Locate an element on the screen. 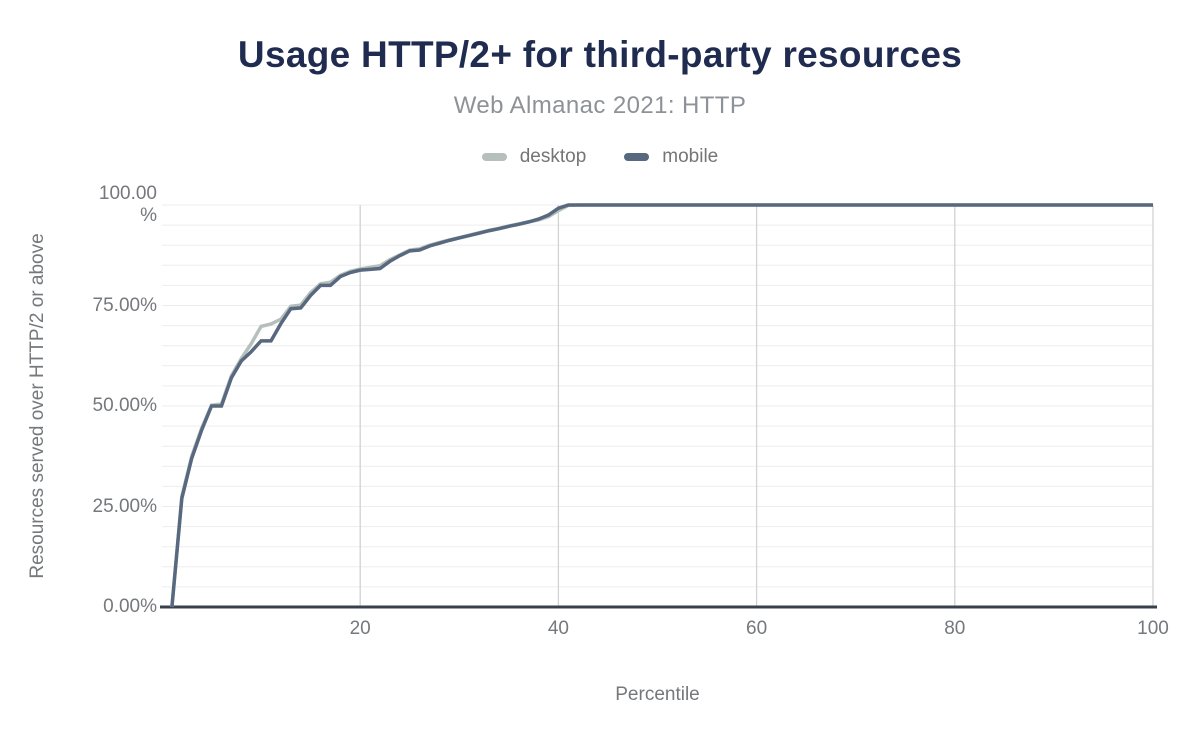 The height and width of the screenshot is (742, 1200). x-tick-label: 40 is located at coordinates (558, 628).